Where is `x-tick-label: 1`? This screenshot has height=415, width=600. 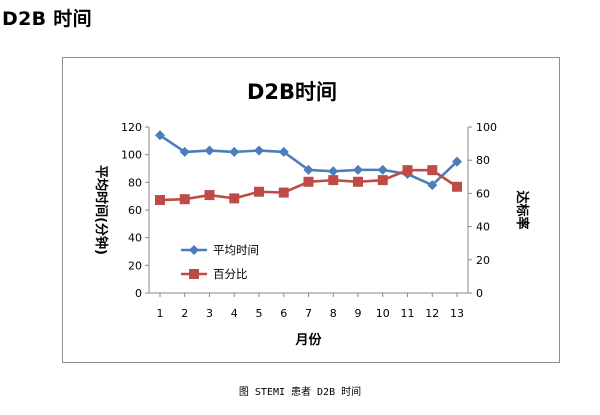
x-tick-label: 1 is located at coordinates (160, 313).